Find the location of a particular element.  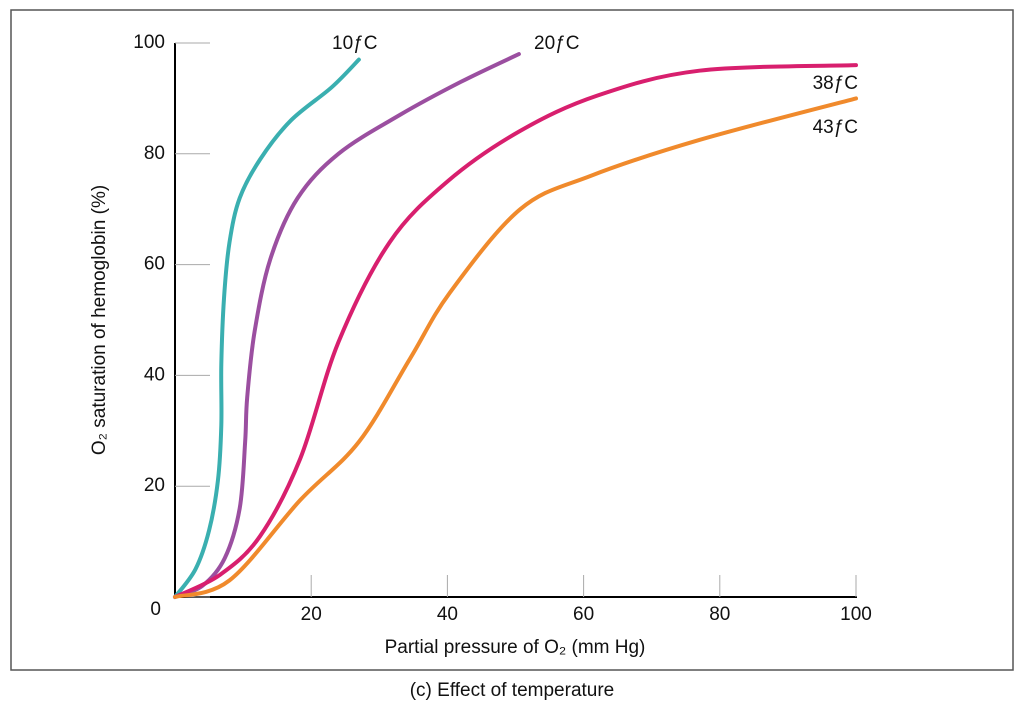

series-label: 10ƒC is located at coordinates (354, 43).